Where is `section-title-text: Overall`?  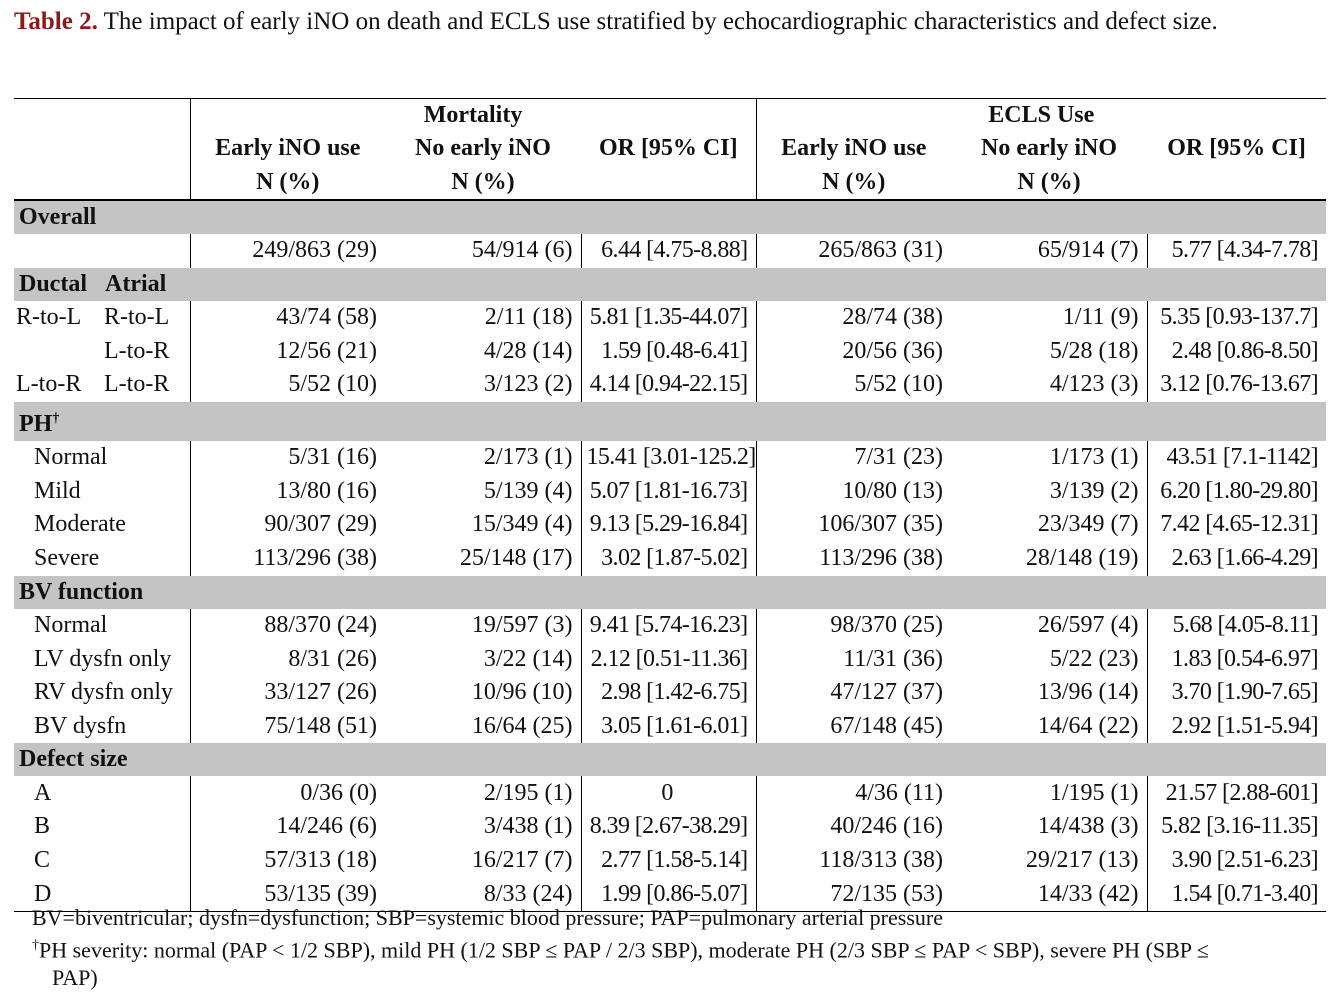 section-title-text: Overall is located at coordinates (58, 217).